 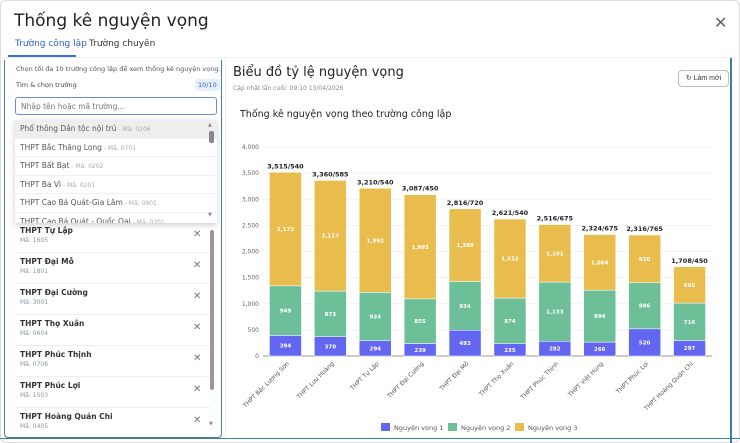 What do you see at coordinates (420, 351) in the screenshot?
I see `bar-value-label: 239` at bounding box center [420, 351].